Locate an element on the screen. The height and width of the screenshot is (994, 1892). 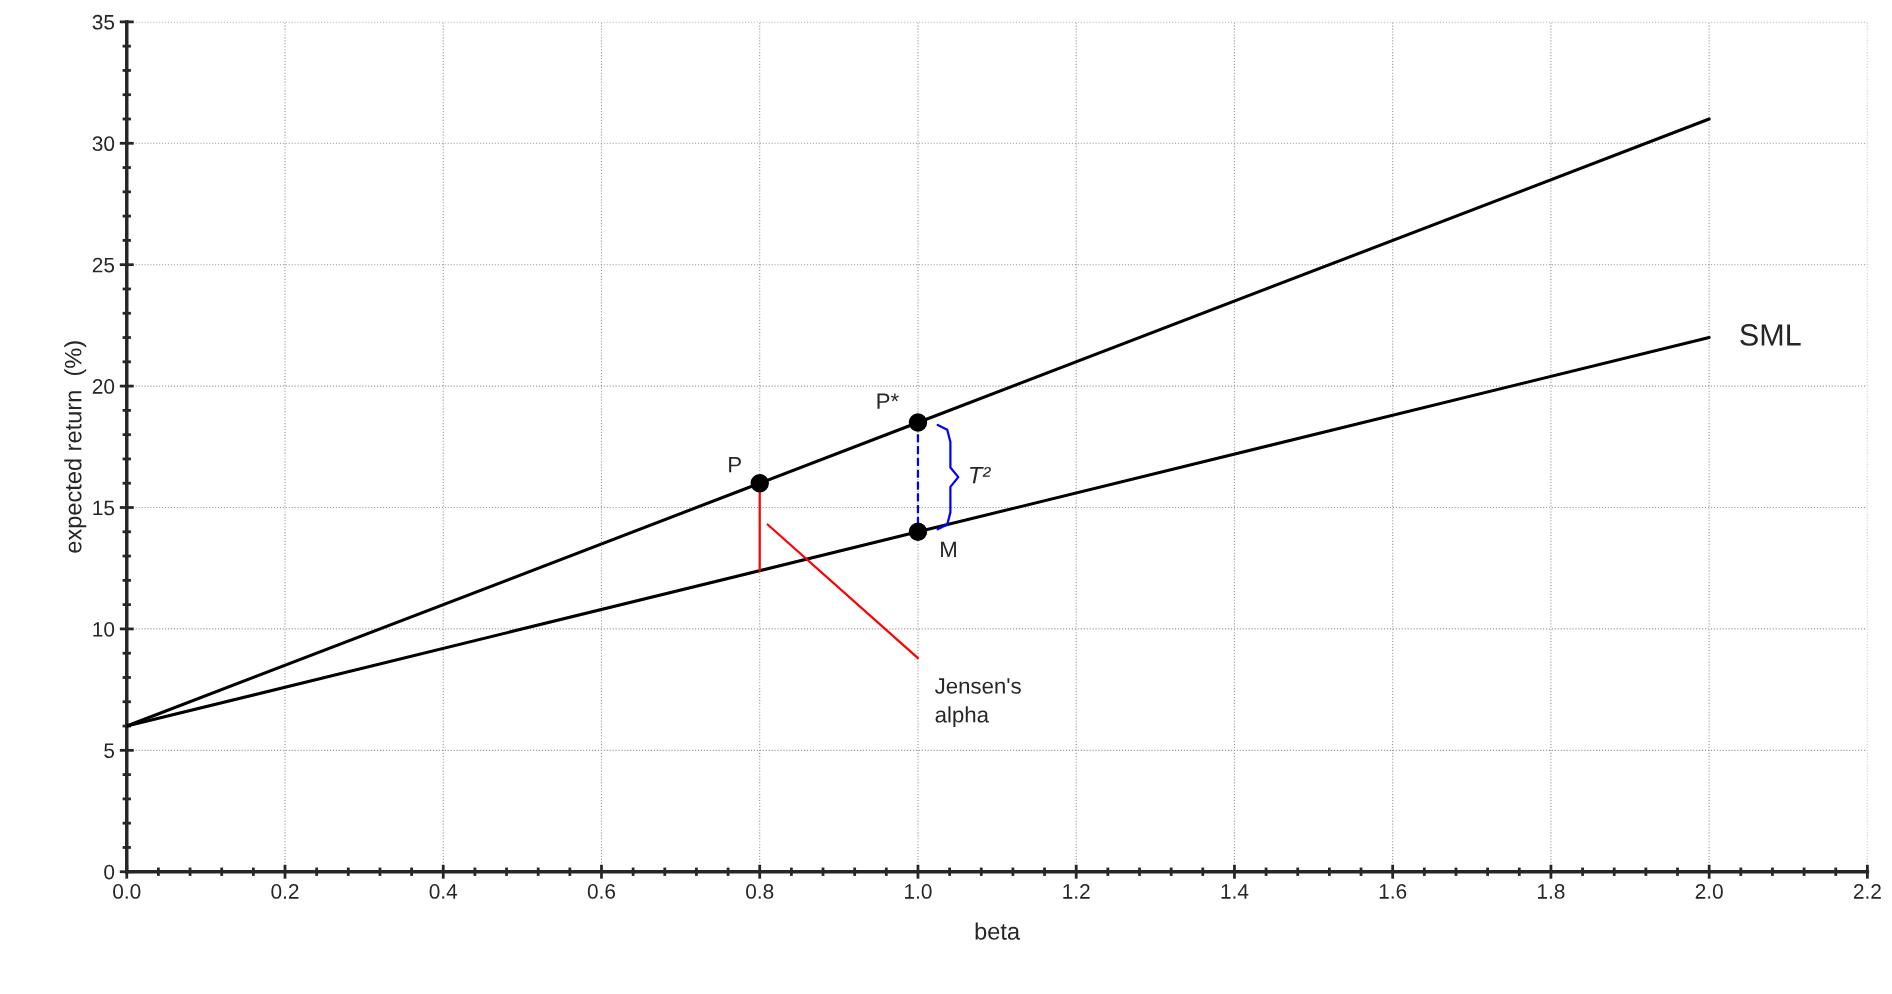
x-tick-label: 0.6 is located at coordinates (601, 891).